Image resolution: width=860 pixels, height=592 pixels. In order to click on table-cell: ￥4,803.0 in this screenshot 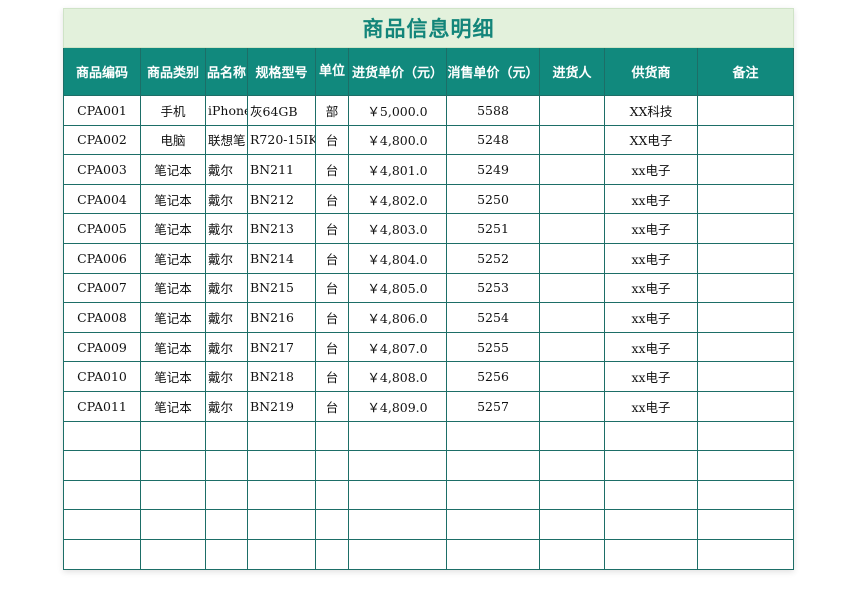, I will do `click(397, 228)`.